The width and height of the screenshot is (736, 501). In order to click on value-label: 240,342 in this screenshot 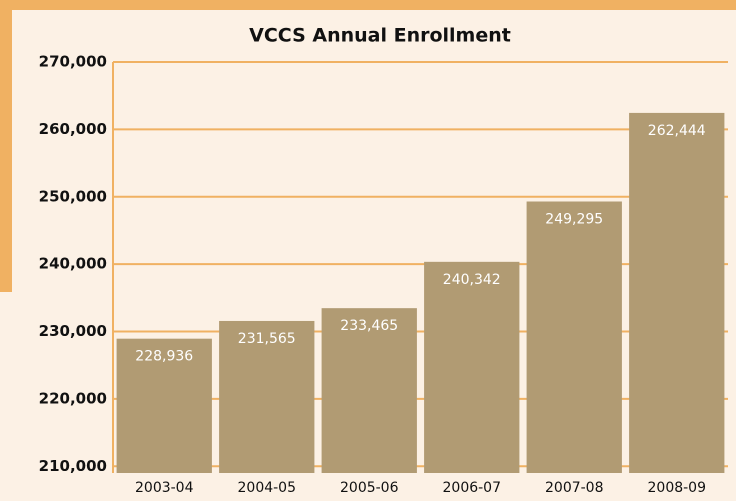, I will do `click(472, 280)`.